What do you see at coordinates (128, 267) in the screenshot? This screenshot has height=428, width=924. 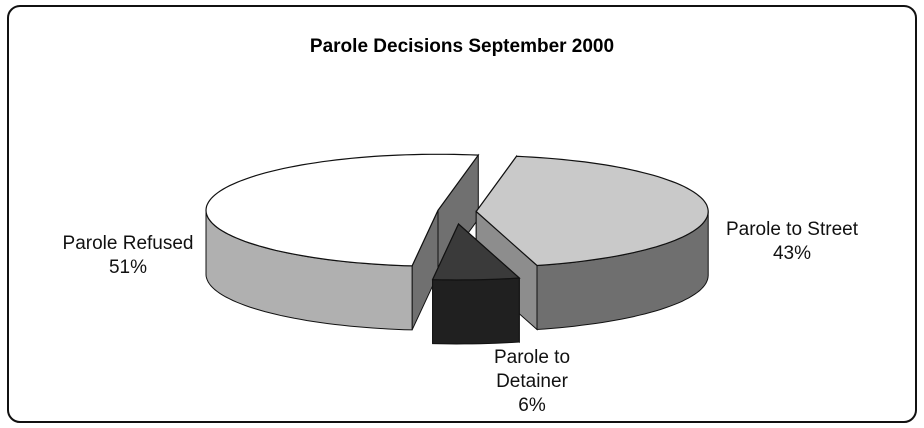 I see `slice-value-label: 51%` at bounding box center [128, 267].